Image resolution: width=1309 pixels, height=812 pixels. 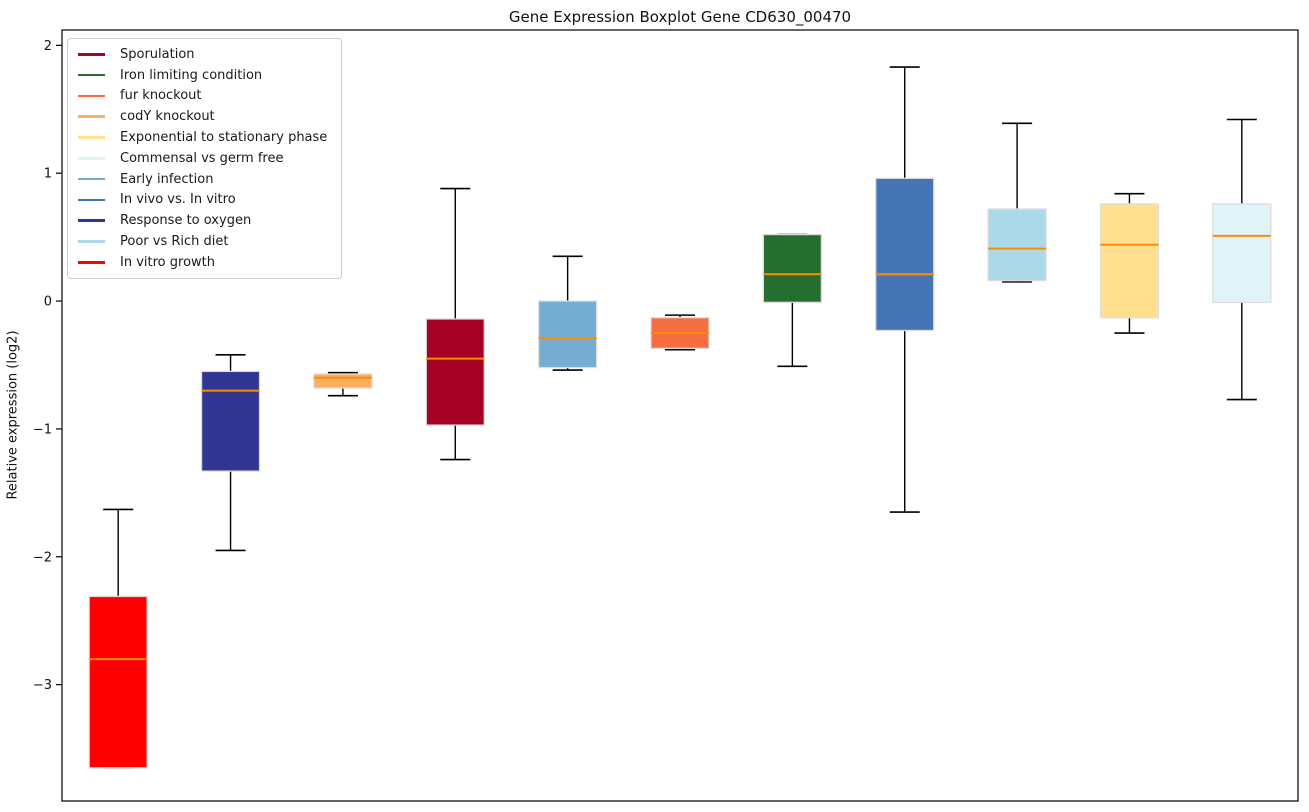 What do you see at coordinates (191, 75) in the screenshot?
I see `legend-label: Iron limiting condition` at bounding box center [191, 75].